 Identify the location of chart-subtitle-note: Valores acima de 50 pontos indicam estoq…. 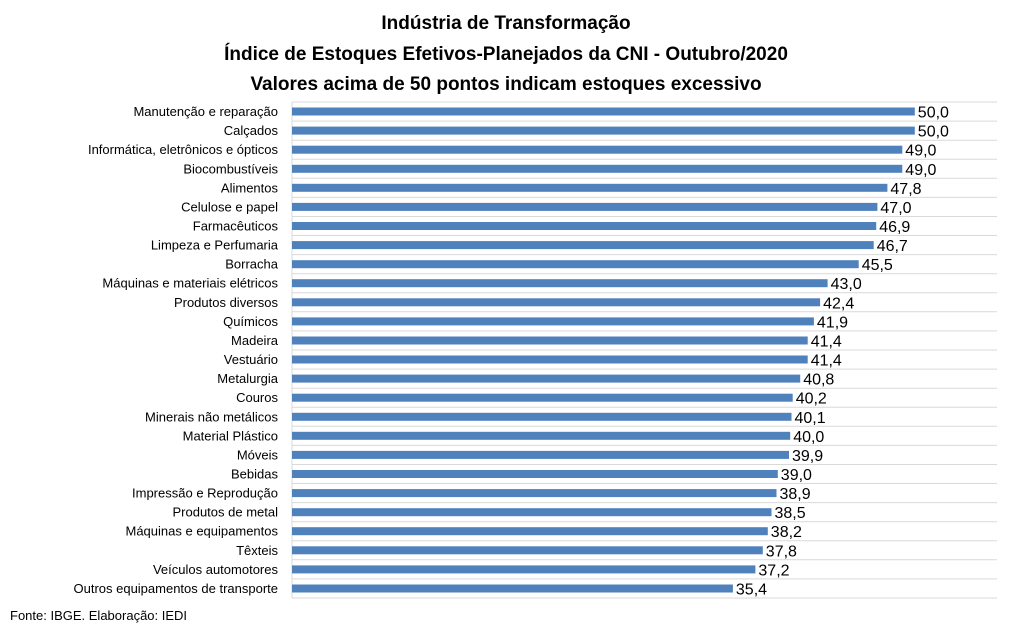
(506, 84).